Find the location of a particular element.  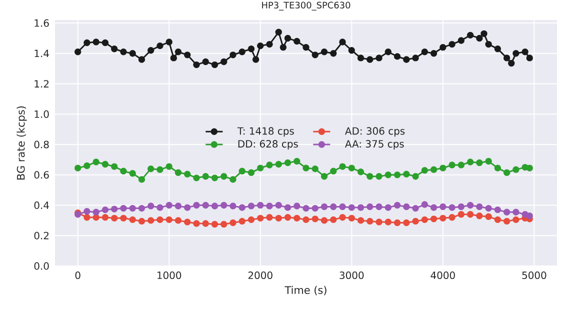

x-tick-label: 5000 is located at coordinates (534, 276).